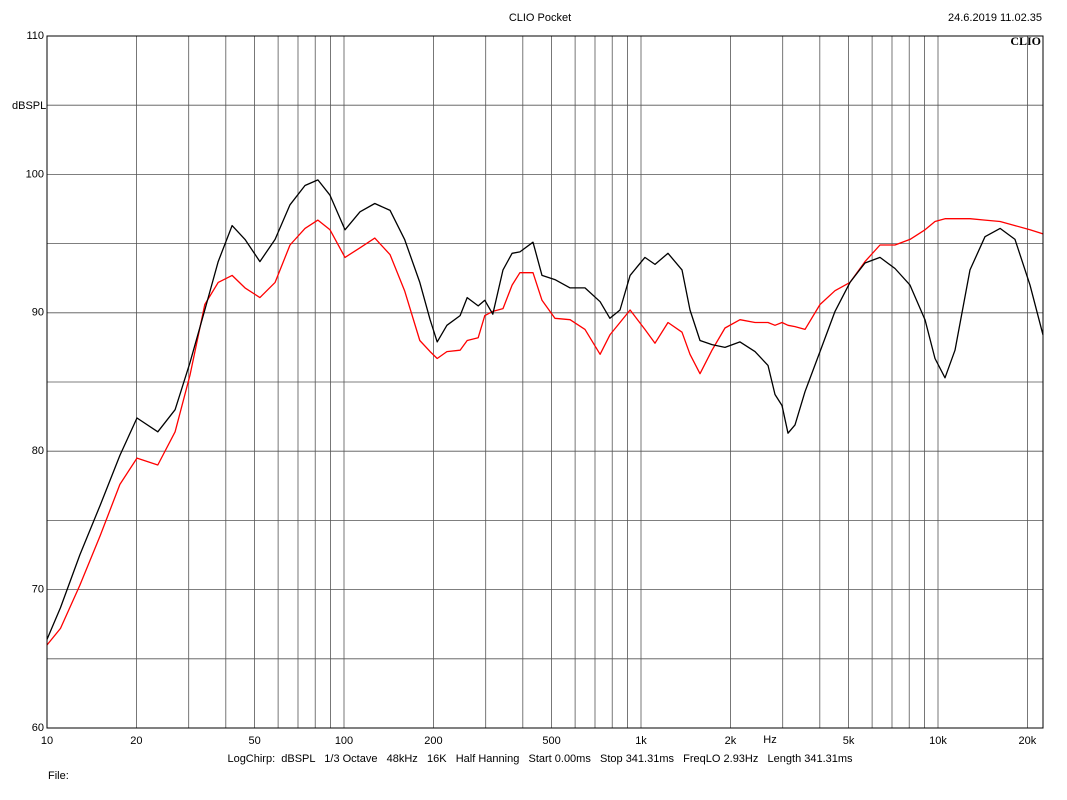 The image size is (1067, 800). I want to click on x-tick-label: 5k, so click(849, 741).